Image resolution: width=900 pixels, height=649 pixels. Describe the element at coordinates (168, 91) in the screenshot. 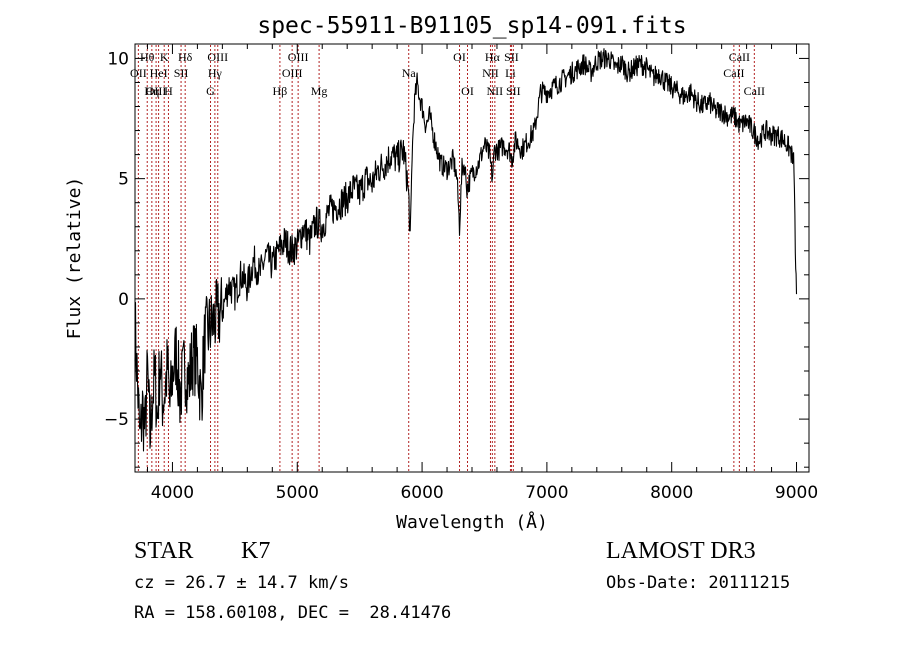

I see `line-annotation: H` at that location.